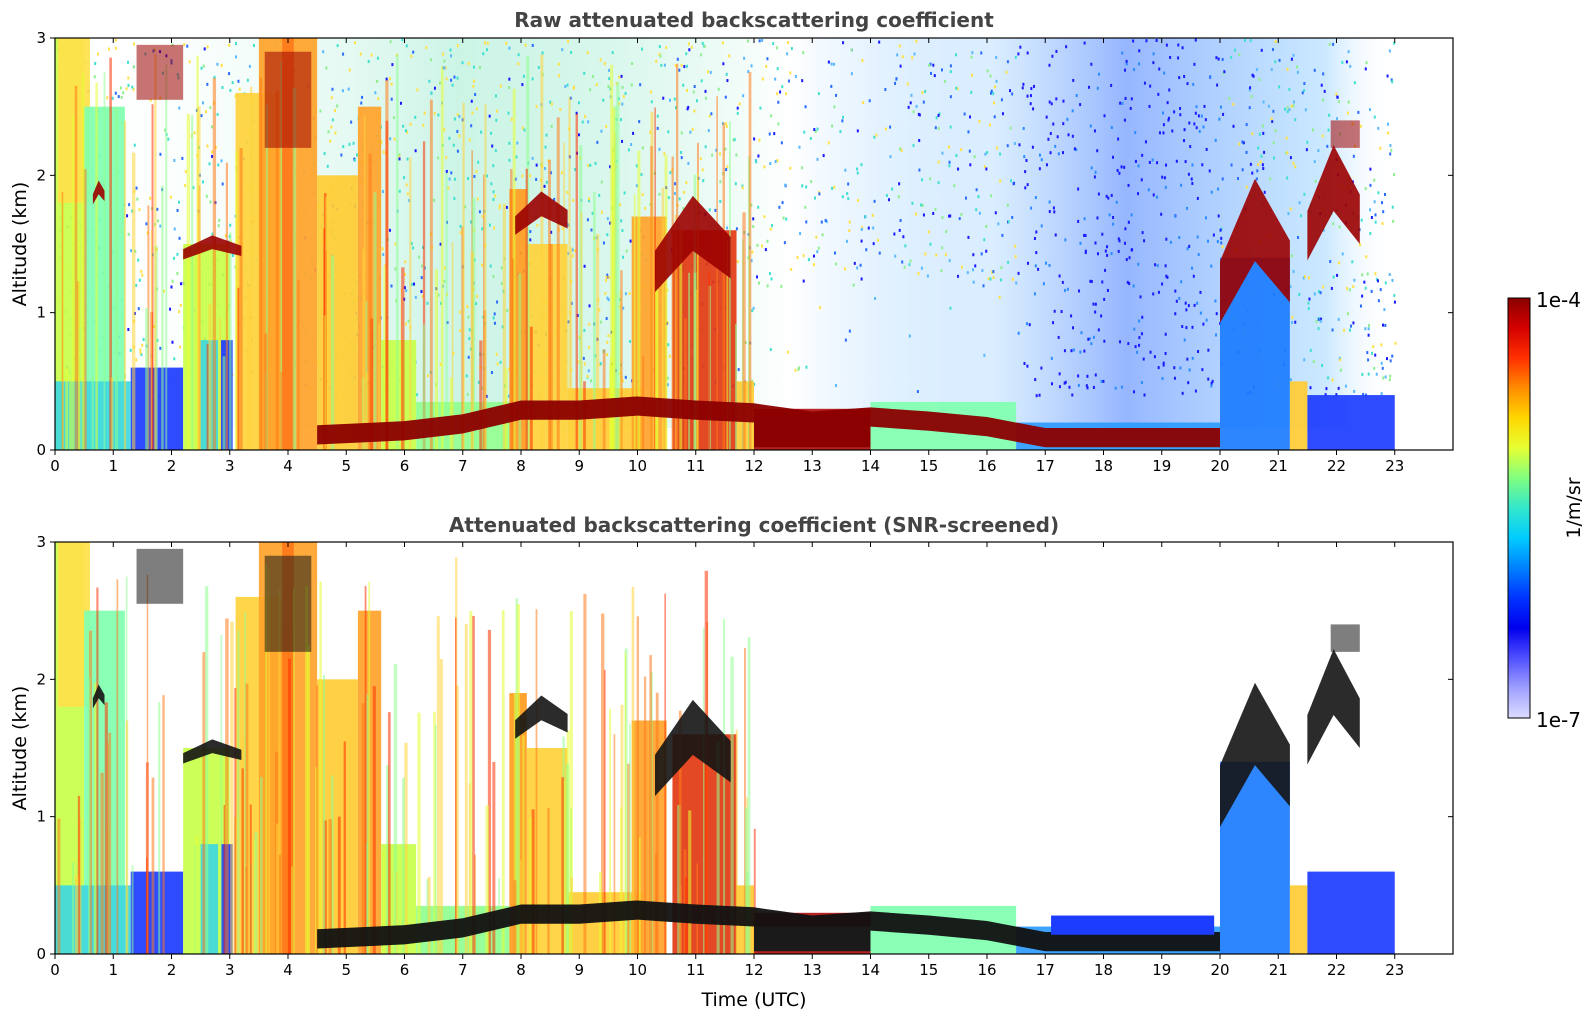 Image resolution: width=1595 pixels, height=1020 pixels. Describe the element at coordinates (768, 422) in the screenshot. I see `boundary-layer-band` at that location.